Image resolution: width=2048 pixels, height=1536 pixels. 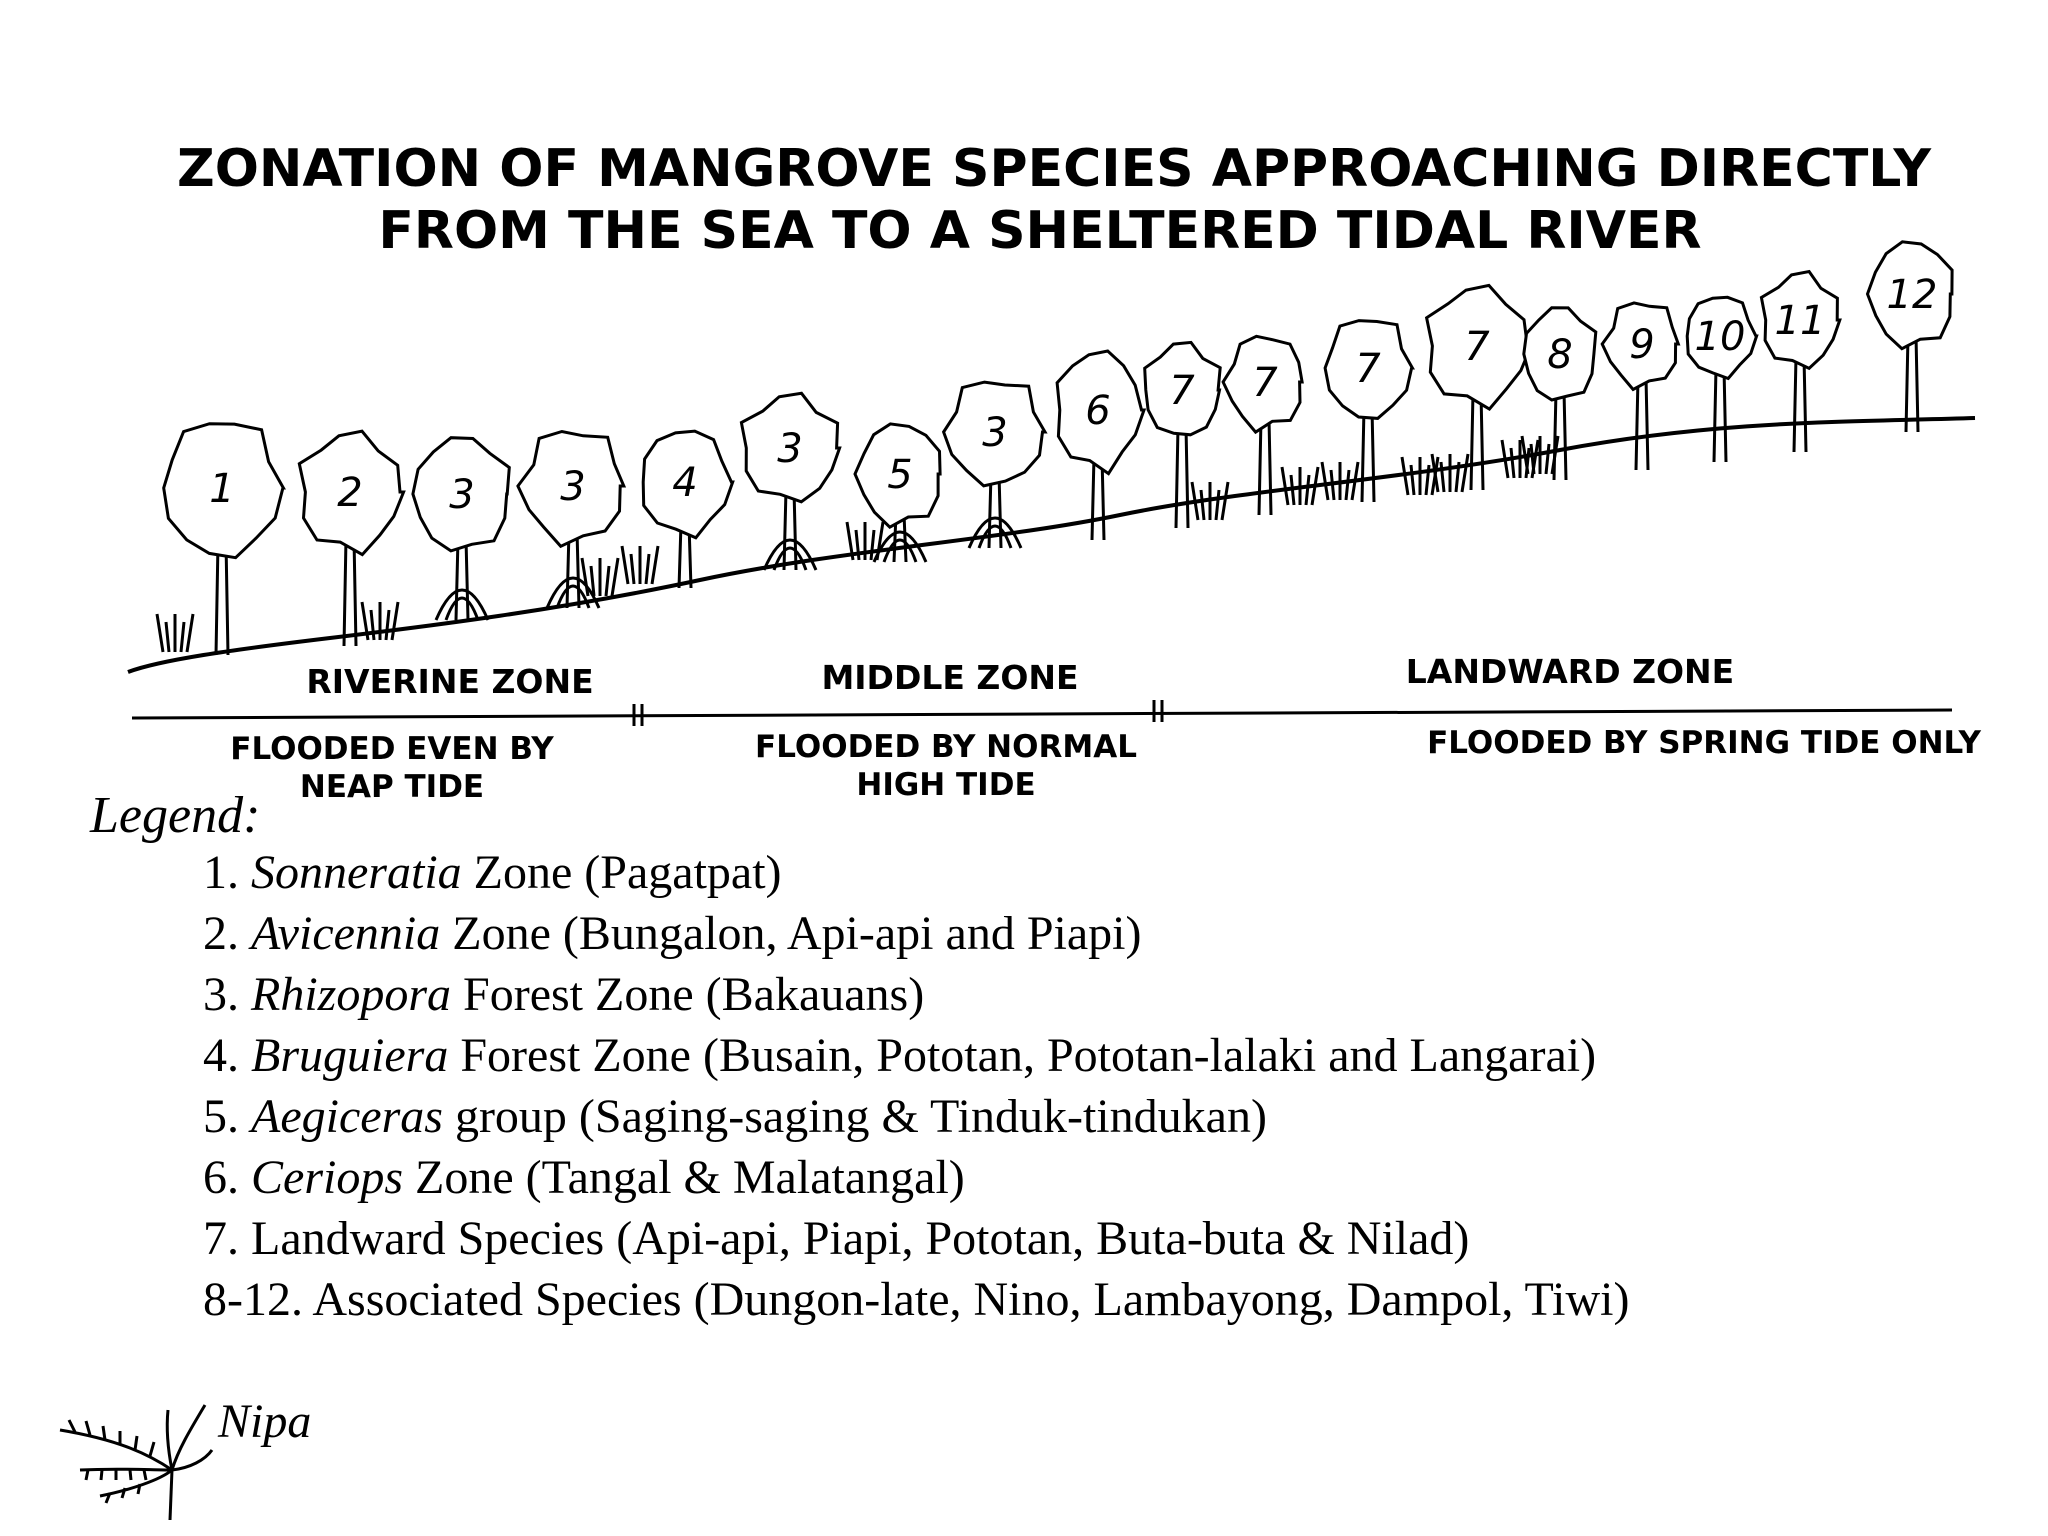 I want to click on legend-item-number: 2., so click(x=221, y=933).